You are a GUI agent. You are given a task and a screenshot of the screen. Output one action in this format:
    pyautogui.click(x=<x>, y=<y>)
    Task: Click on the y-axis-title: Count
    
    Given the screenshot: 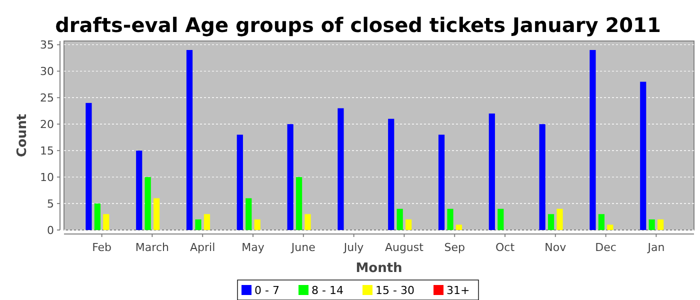 What is the action you would take?
    pyautogui.click(x=22, y=136)
    